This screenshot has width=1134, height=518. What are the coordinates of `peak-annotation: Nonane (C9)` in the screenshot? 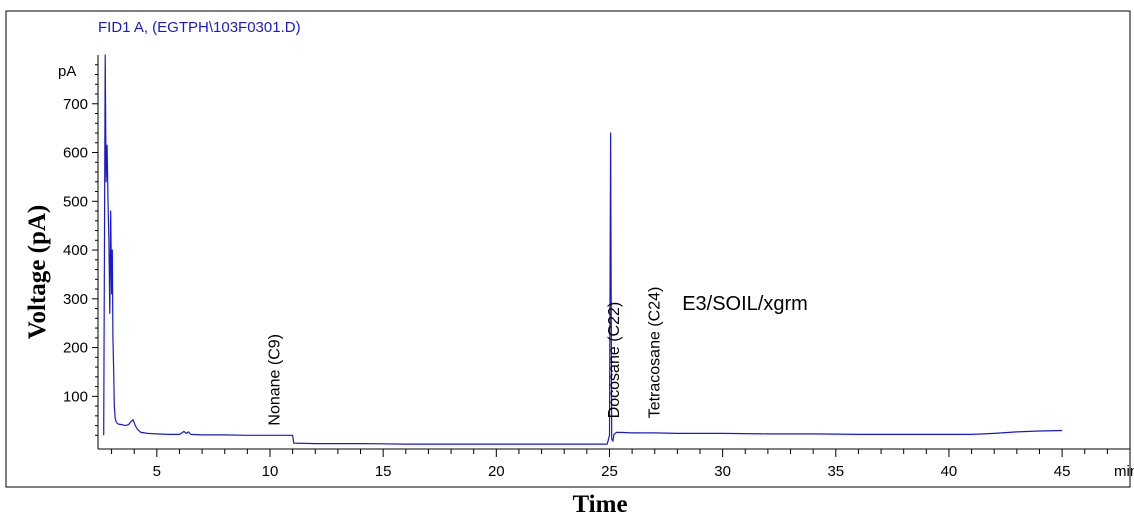 It's located at (275, 380).